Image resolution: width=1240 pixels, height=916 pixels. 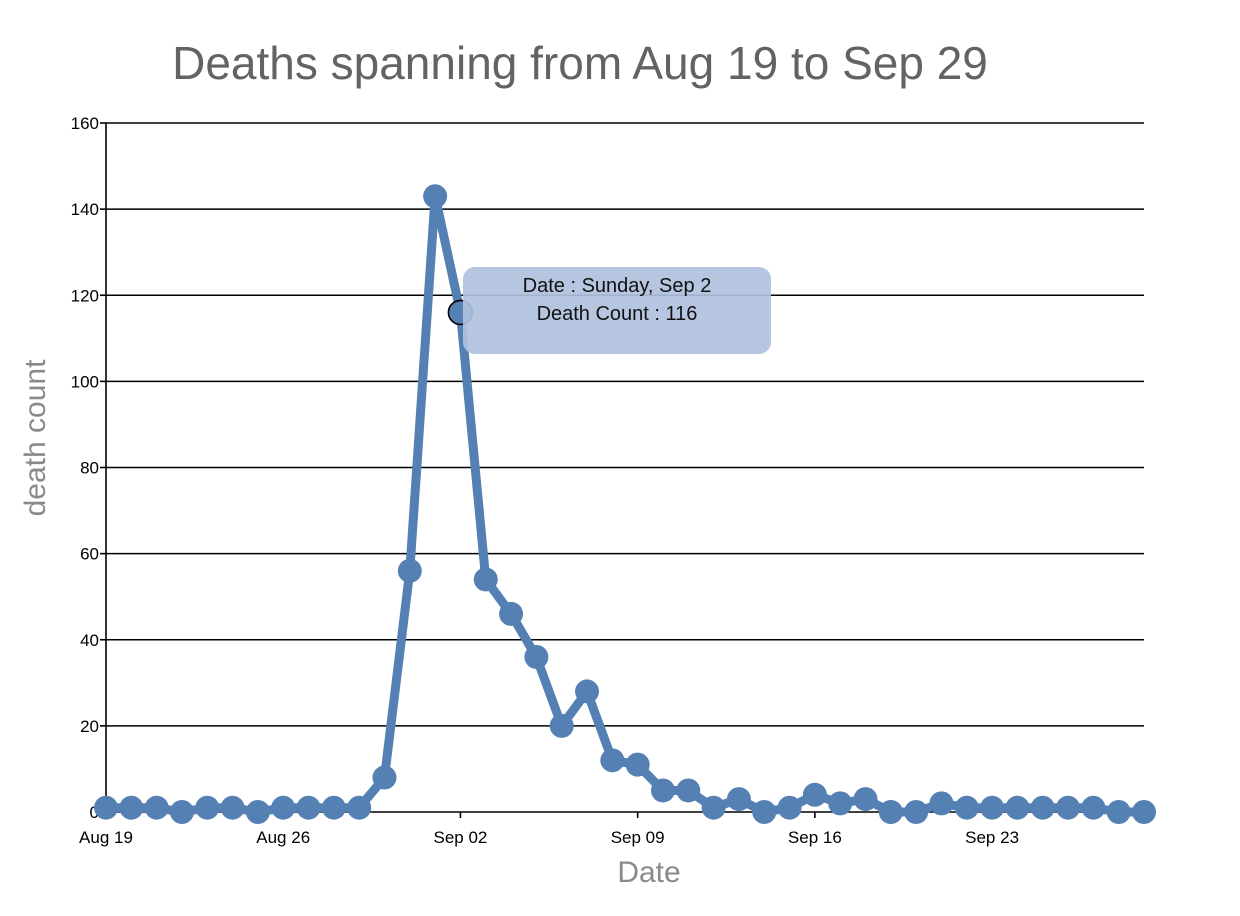 What do you see at coordinates (89, 468) in the screenshot?
I see `y-tick-label-80: 80` at bounding box center [89, 468].